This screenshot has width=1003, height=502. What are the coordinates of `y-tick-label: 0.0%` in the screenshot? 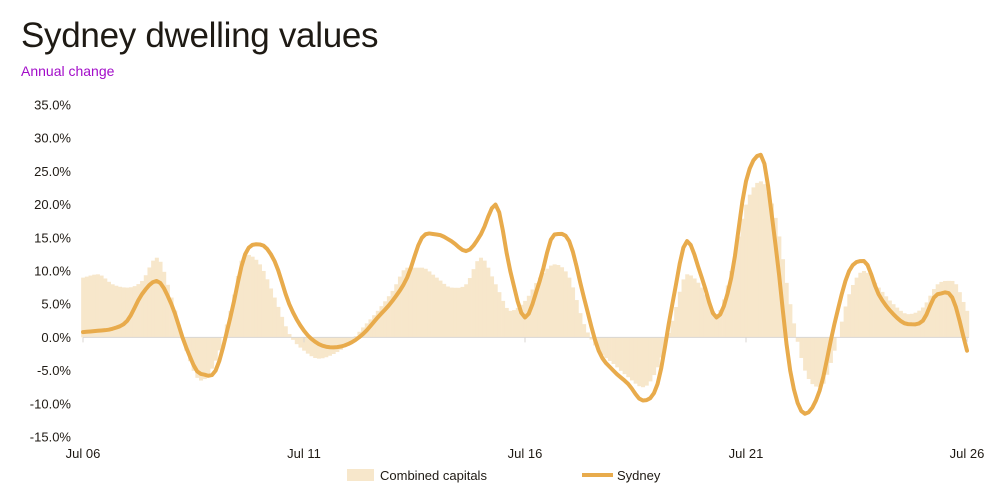 It's located at (56, 337).